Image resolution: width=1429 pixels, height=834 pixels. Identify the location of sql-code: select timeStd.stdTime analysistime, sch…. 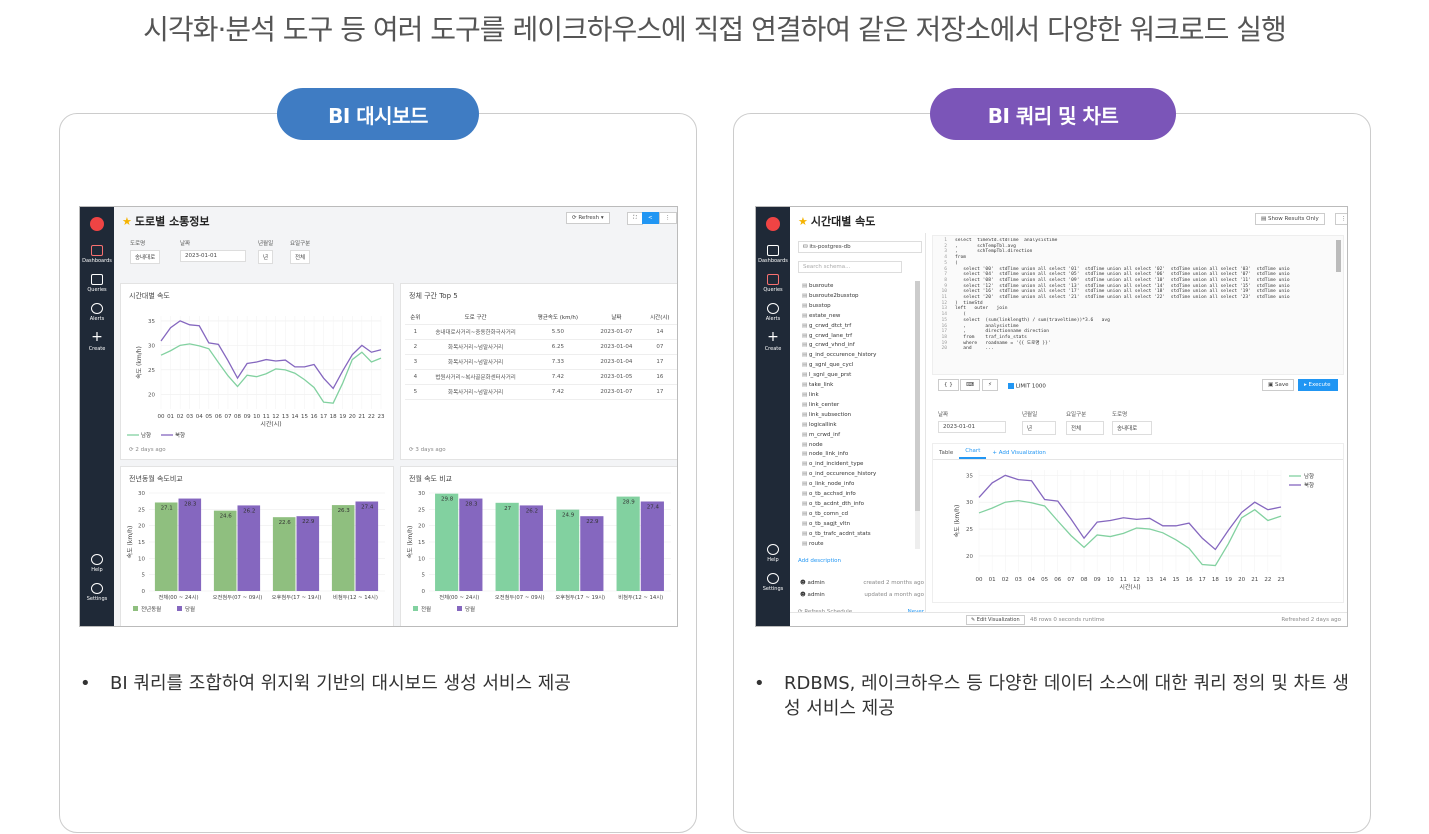
(1146, 295).